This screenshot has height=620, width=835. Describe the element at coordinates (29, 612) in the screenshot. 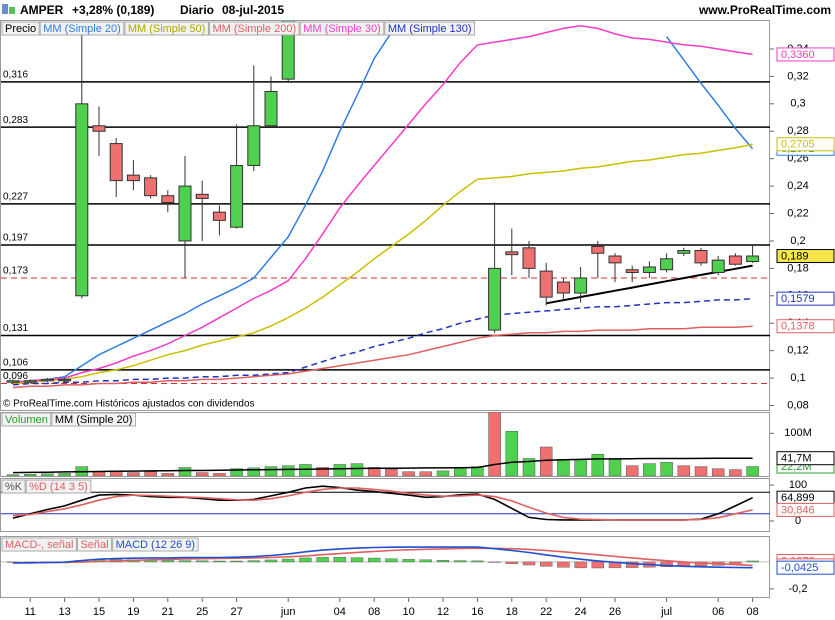

I see `x-tick-label: 11` at that location.